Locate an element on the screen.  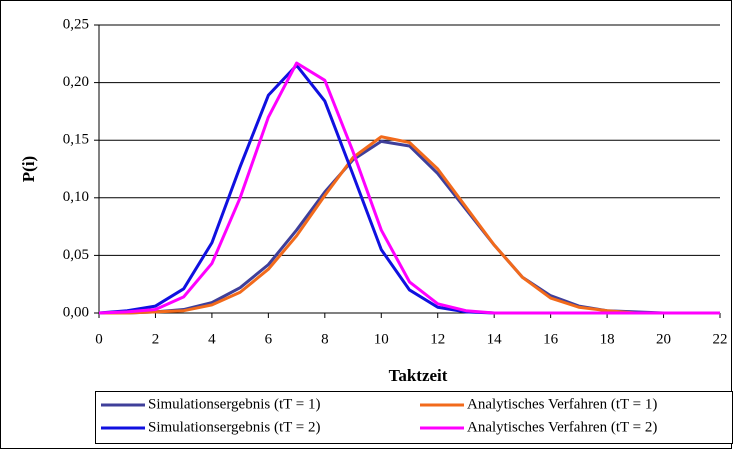
y-tick-label: 0,25 is located at coordinates (76, 24).